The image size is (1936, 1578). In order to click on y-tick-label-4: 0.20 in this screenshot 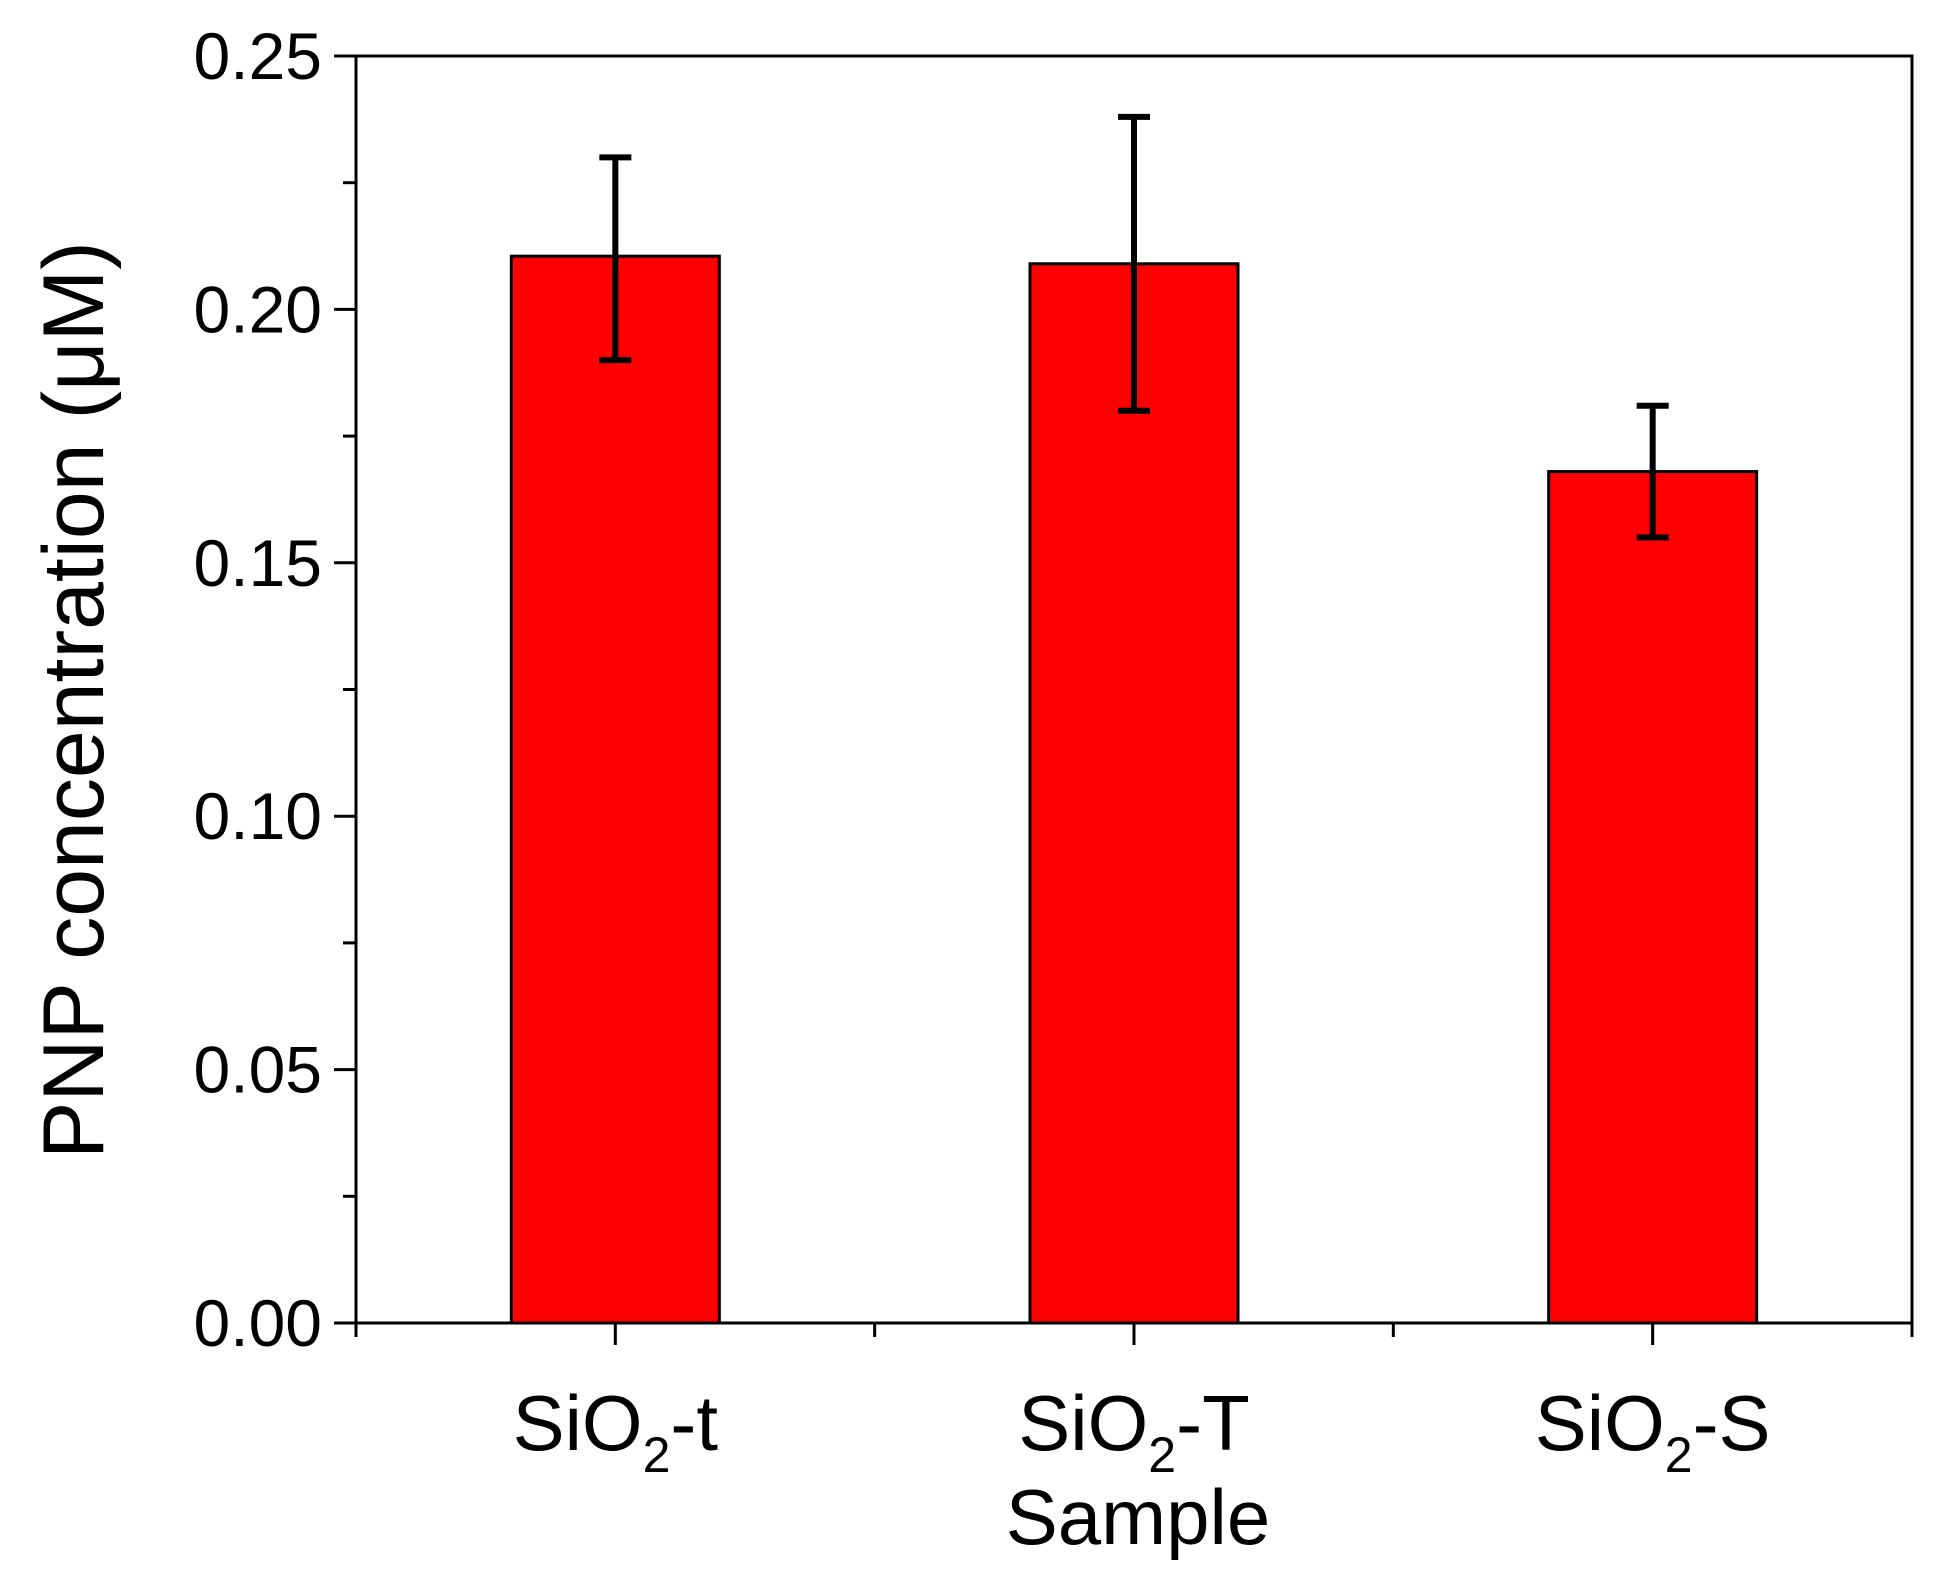, I will do `click(258, 309)`.